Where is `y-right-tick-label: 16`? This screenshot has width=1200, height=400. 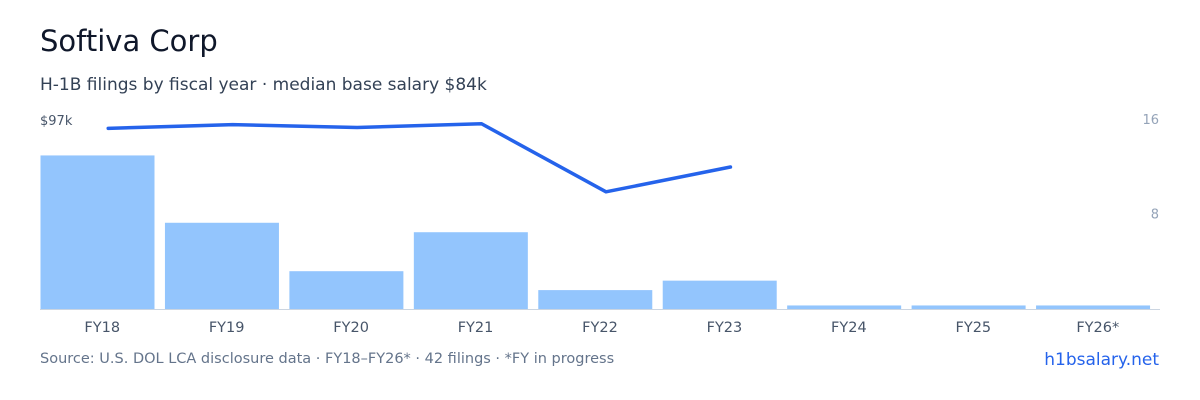 y-right-tick-label: 16 is located at coordinates (1150, 120).